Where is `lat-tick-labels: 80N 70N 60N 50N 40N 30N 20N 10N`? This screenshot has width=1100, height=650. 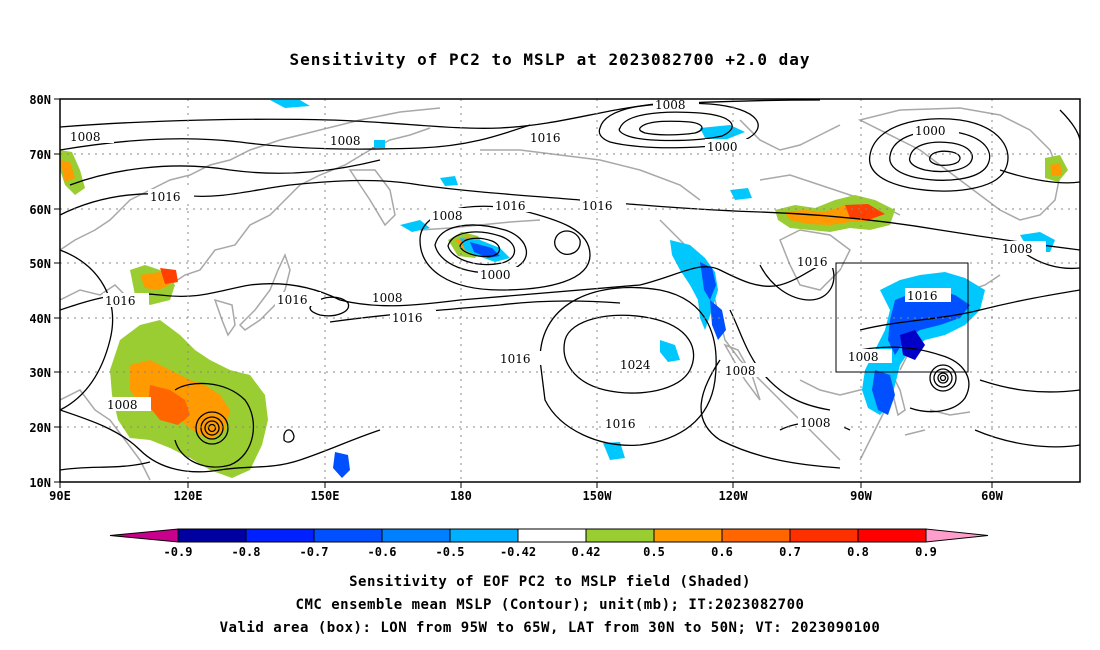 lat-tick-labels: 80N 70N 60N 50N 40N 30N 20N 10N is located at coordinates (40, 291).